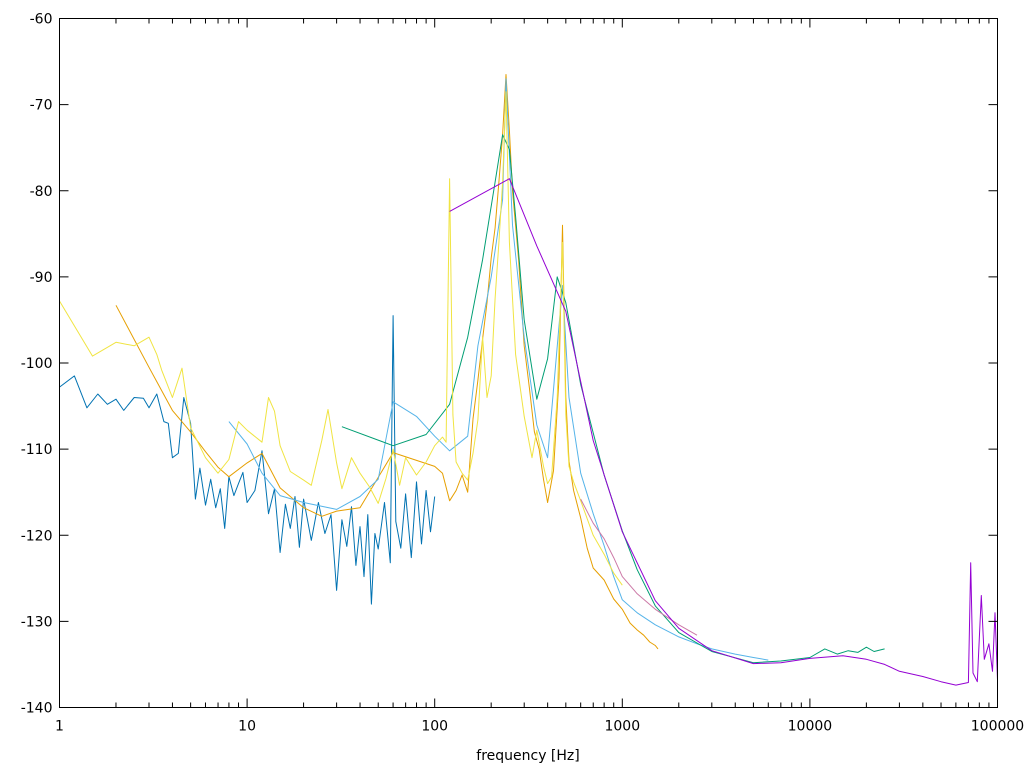 This screenshot has height=768, width=1024. Describe the element at coordinates (622, 727) in the screenshot. I see `x-tick-label: 1000` at that location.